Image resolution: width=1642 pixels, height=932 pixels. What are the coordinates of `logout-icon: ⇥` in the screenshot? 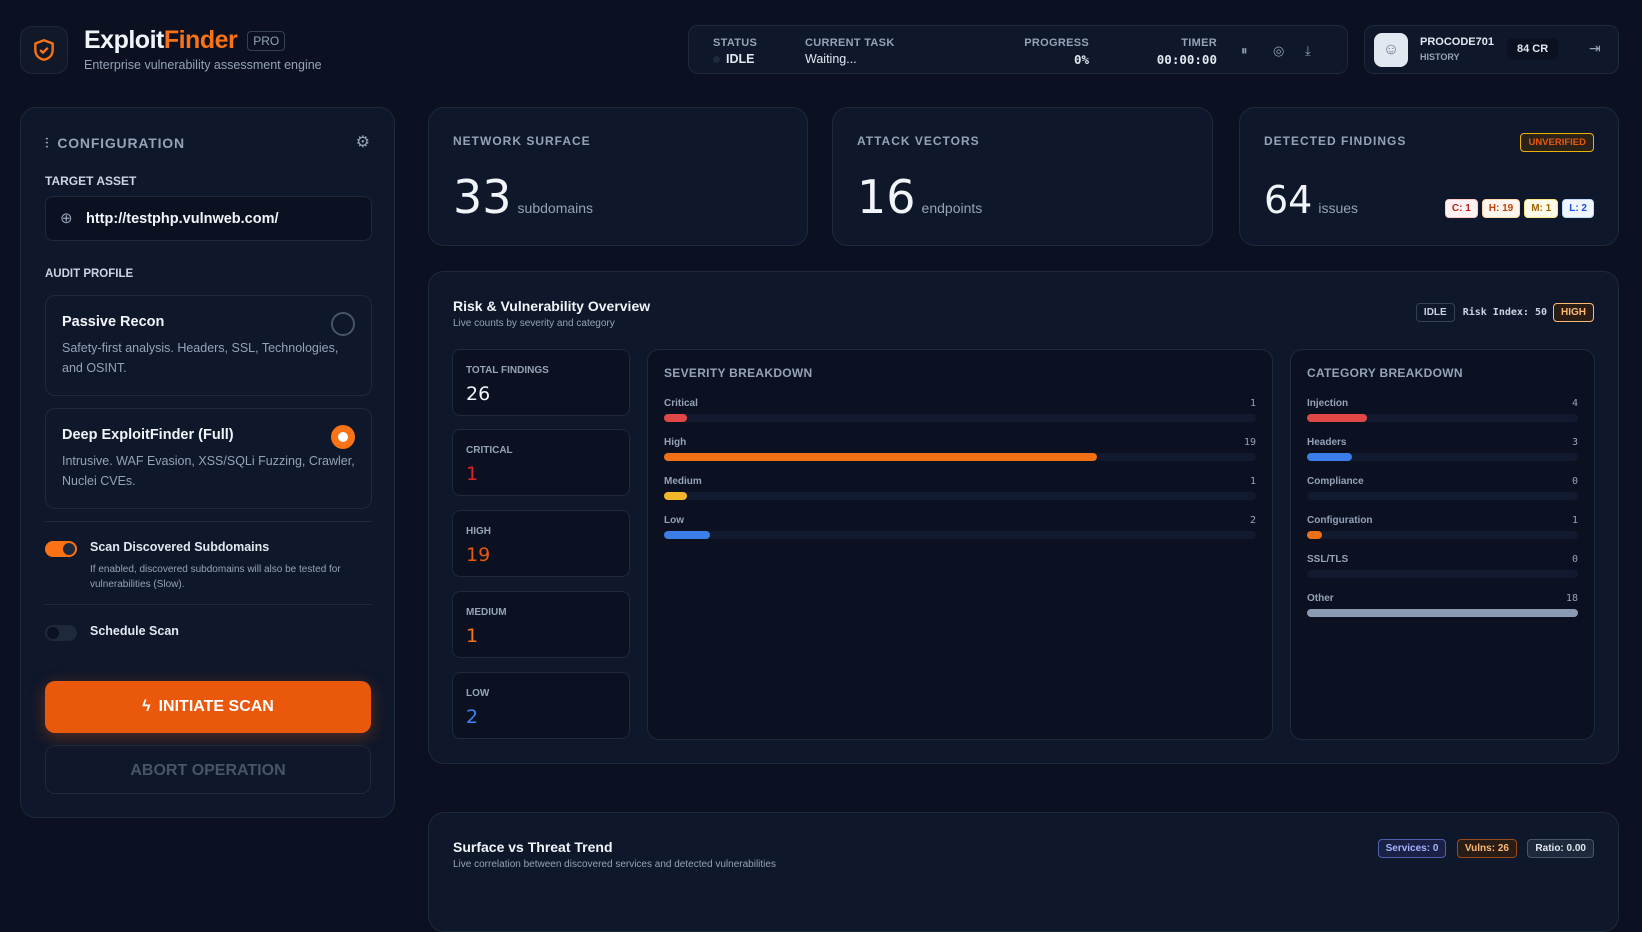 It's located at (1595, 48).